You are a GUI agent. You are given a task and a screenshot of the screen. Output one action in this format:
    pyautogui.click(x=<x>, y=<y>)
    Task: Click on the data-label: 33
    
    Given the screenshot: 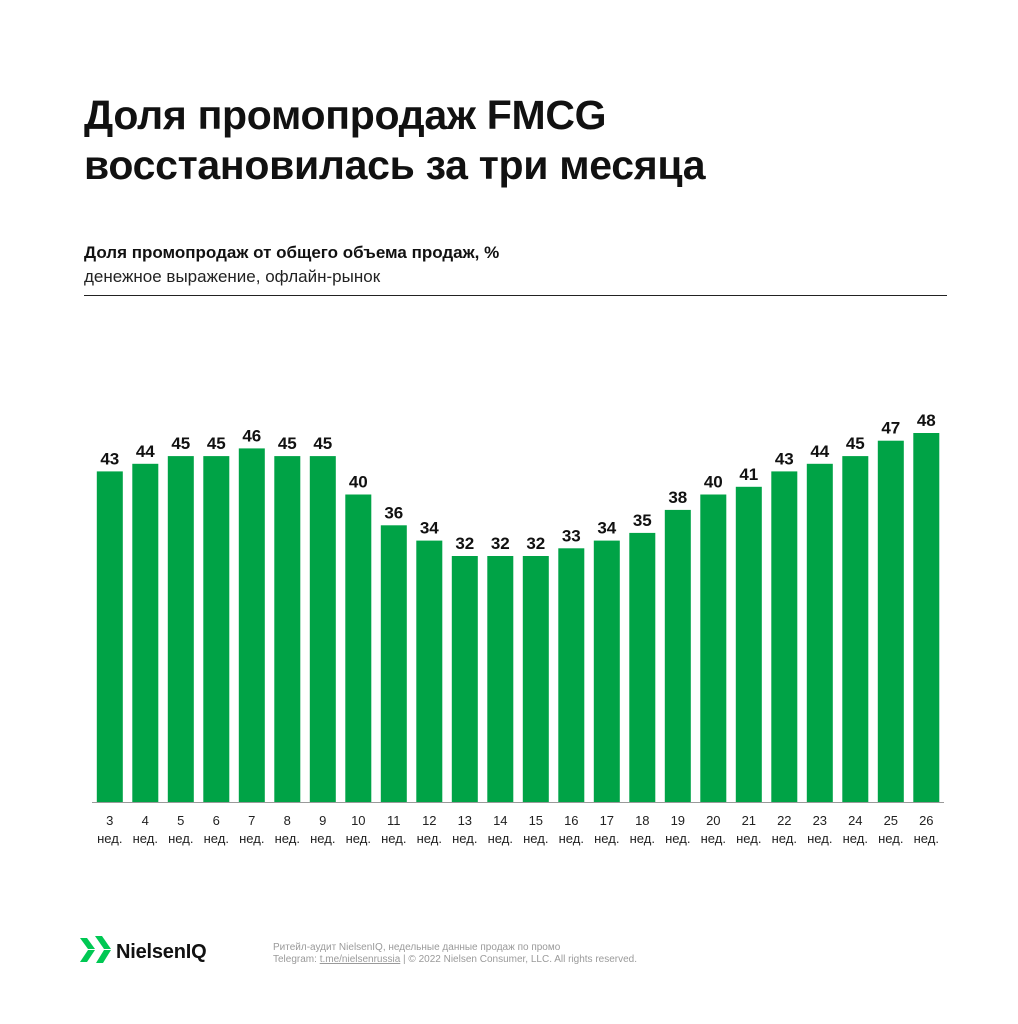 What is the action you would take?
    pyautogui.click(x=571, y=535)
    